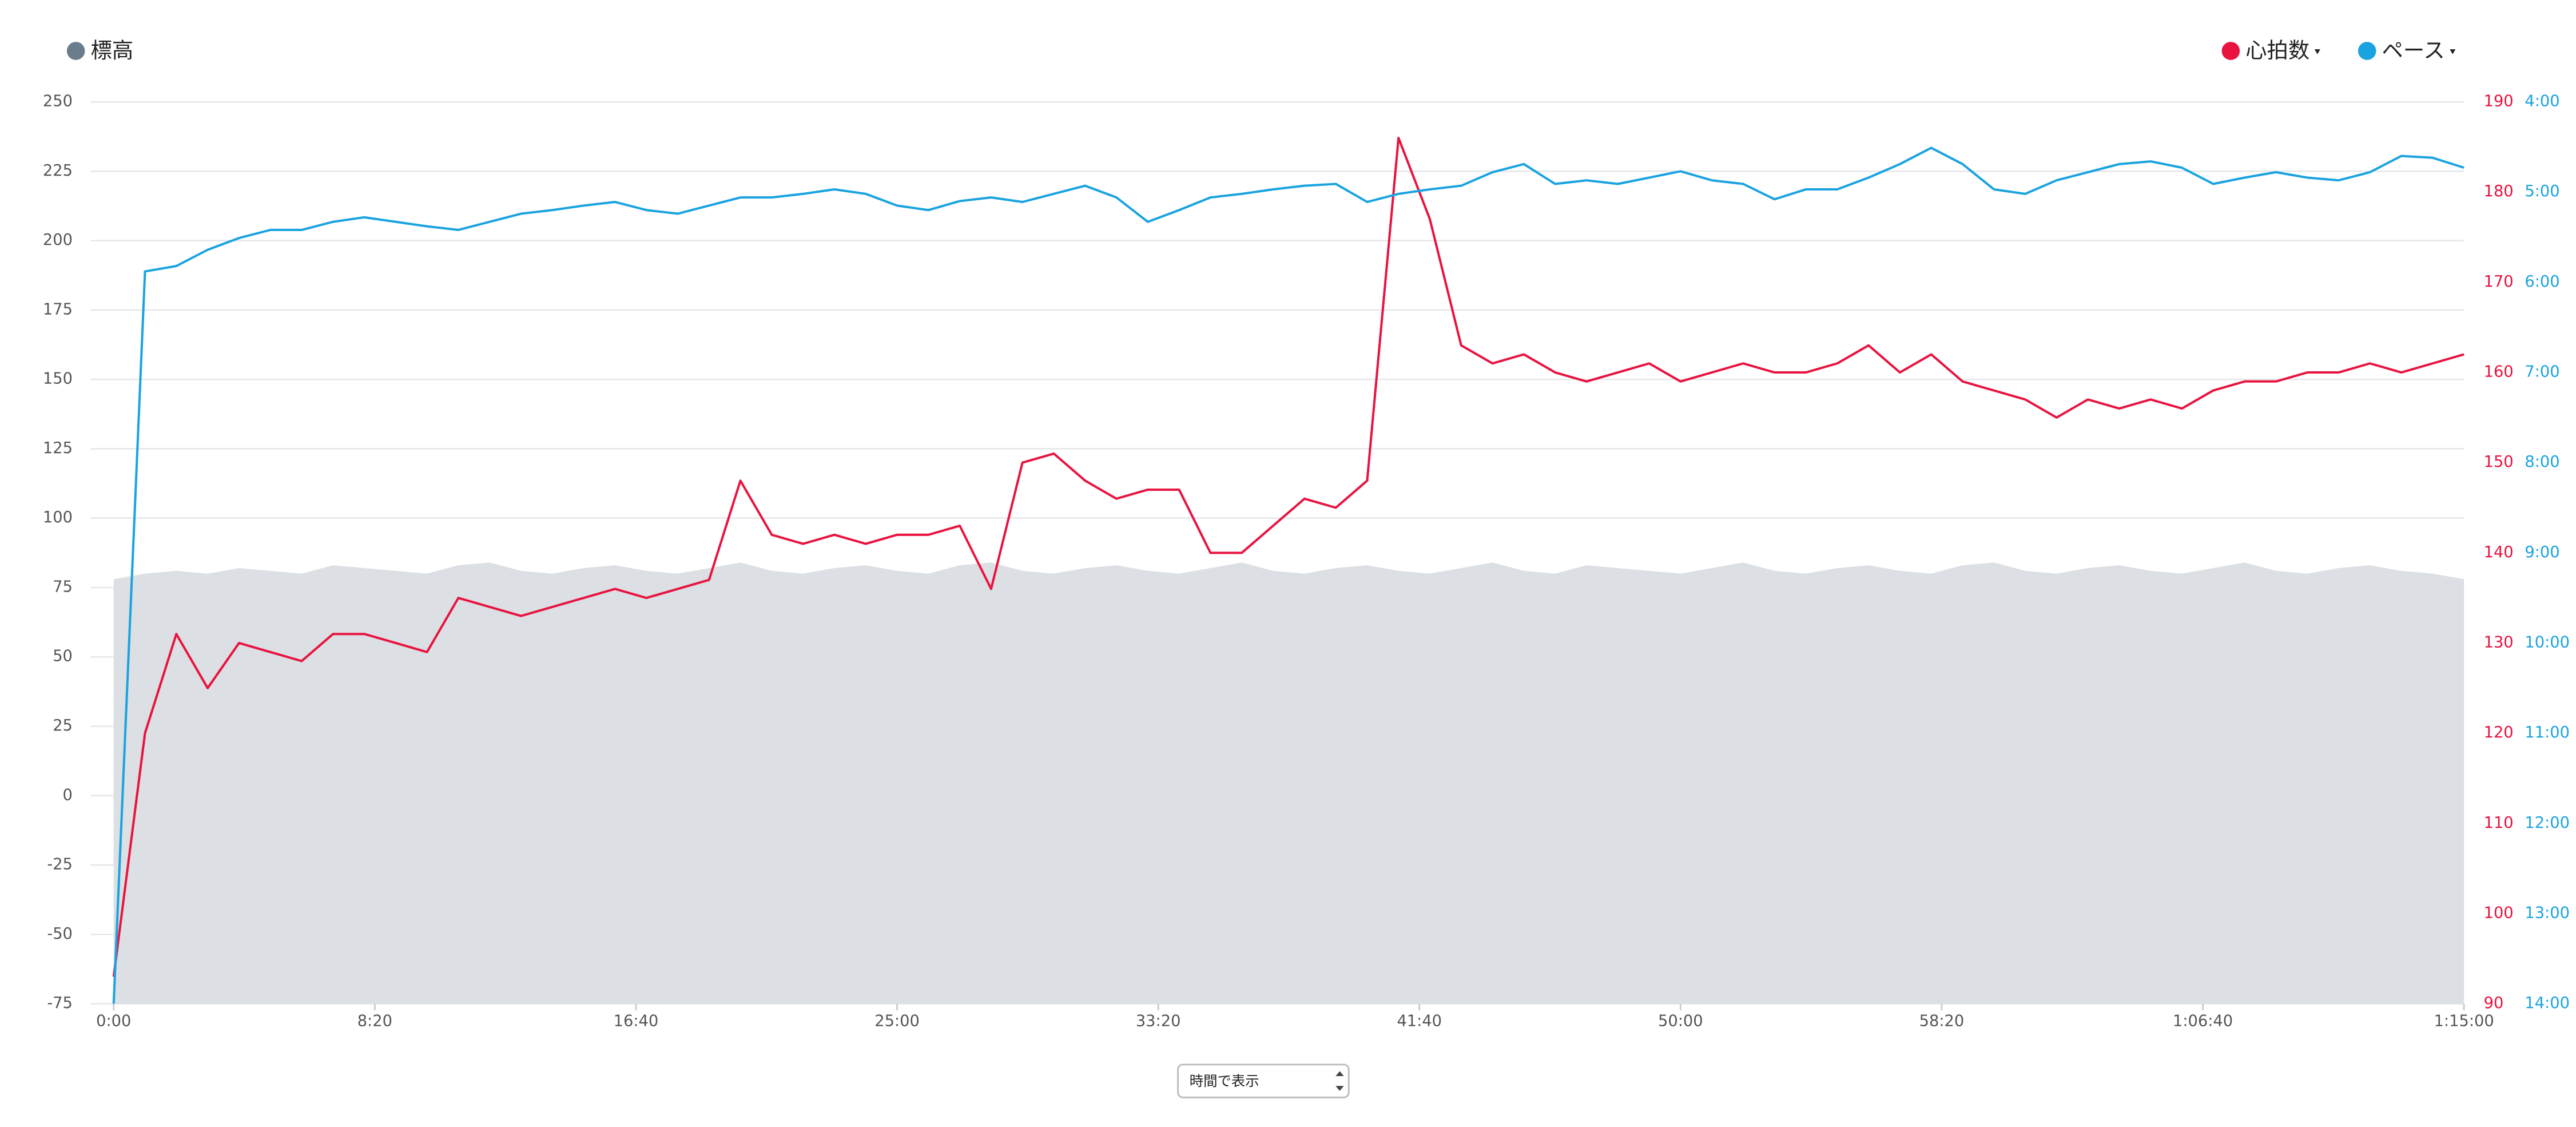  What do you see at coordinates (2464, 1021) in the screenshot?
I see `x-tick-label: 1:15:00` at bounding box center [2464, 1021].